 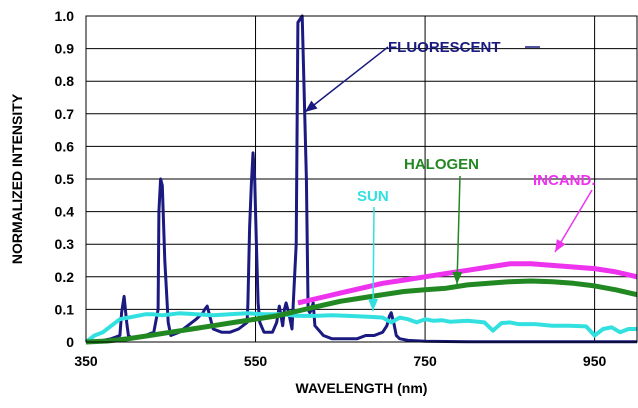 What do you see at coordinates (311, 106) in the screenshot?
I see `annotation-arrowhead-fluorescent` at bounding box center [311, 106].